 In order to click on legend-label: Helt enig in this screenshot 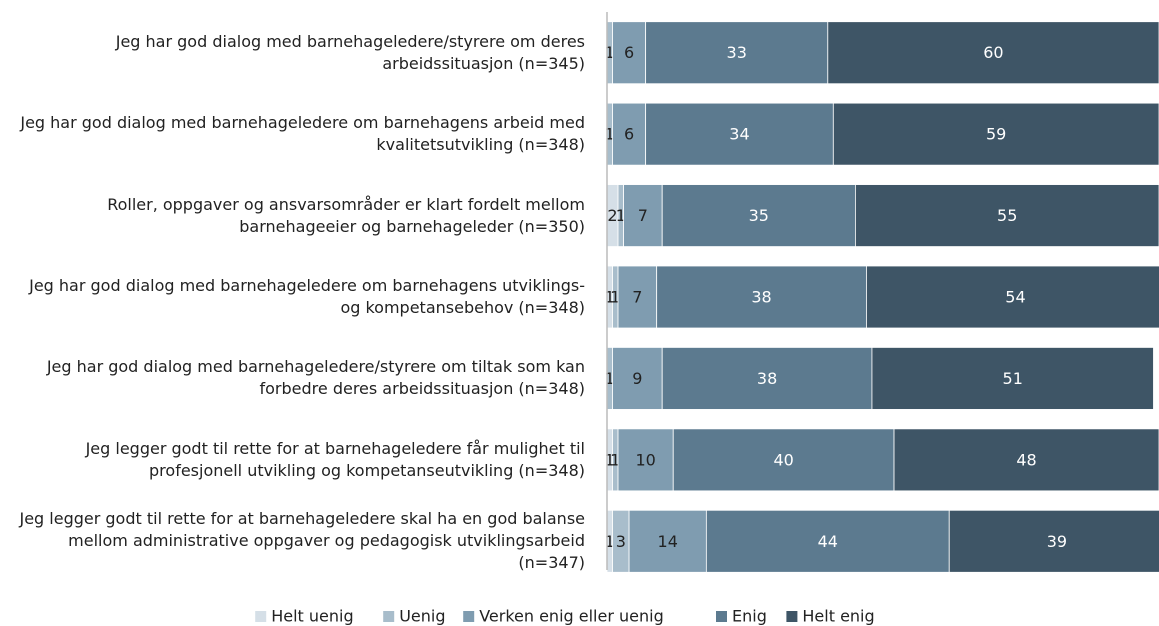, I will do `click(838, 616)`.